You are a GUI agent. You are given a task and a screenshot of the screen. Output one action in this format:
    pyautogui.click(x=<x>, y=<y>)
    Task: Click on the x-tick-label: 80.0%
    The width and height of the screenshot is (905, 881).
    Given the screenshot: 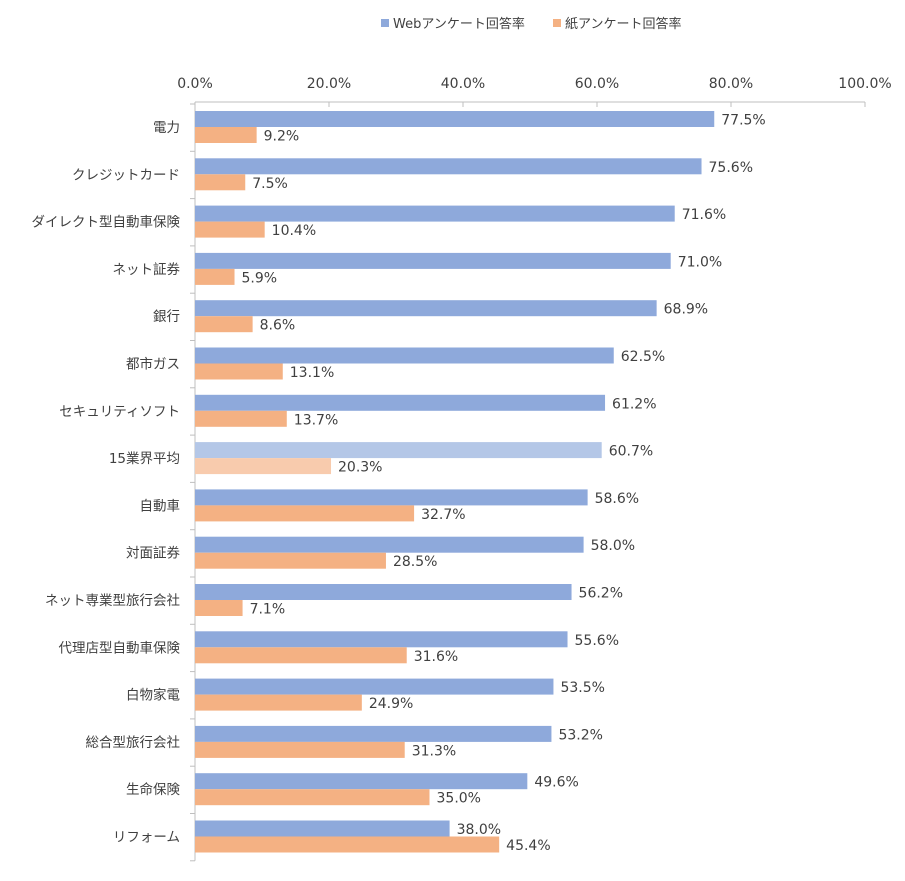 What is the action you would take?
    pyautogui.click(x=731, y=84)
    